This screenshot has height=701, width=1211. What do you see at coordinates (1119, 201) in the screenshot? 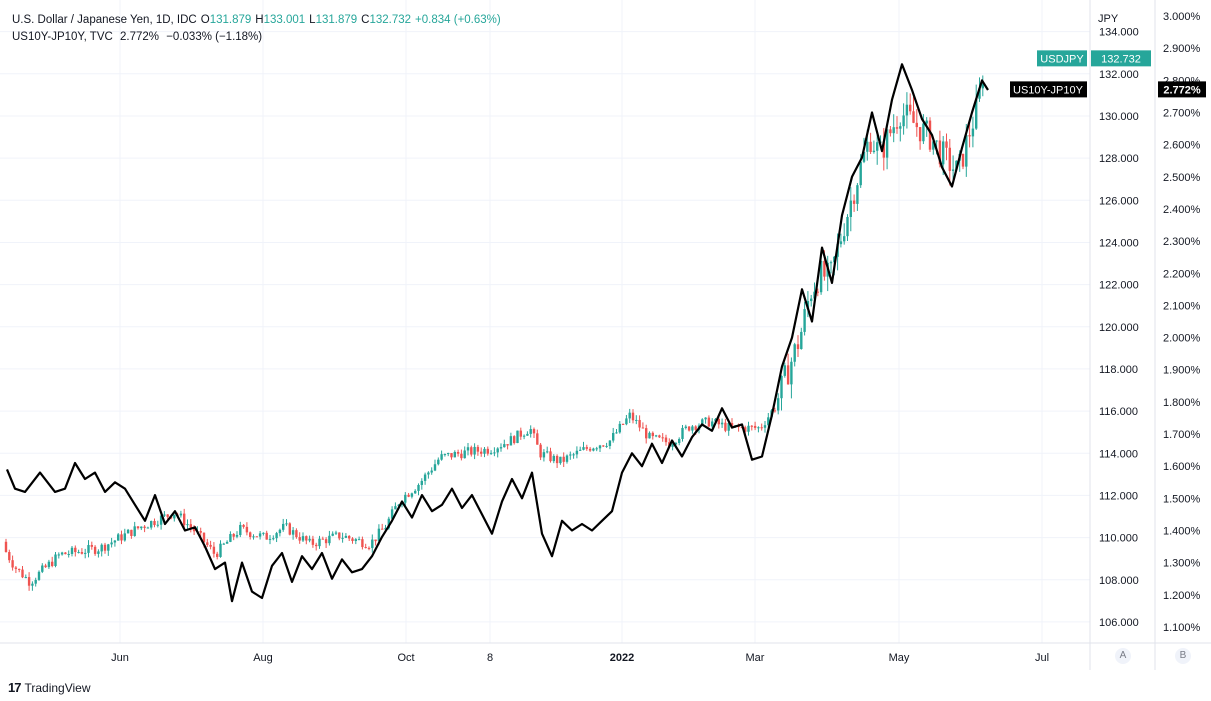
I see `left-tick-label: 126.000` at bounding box center [1119, 201].